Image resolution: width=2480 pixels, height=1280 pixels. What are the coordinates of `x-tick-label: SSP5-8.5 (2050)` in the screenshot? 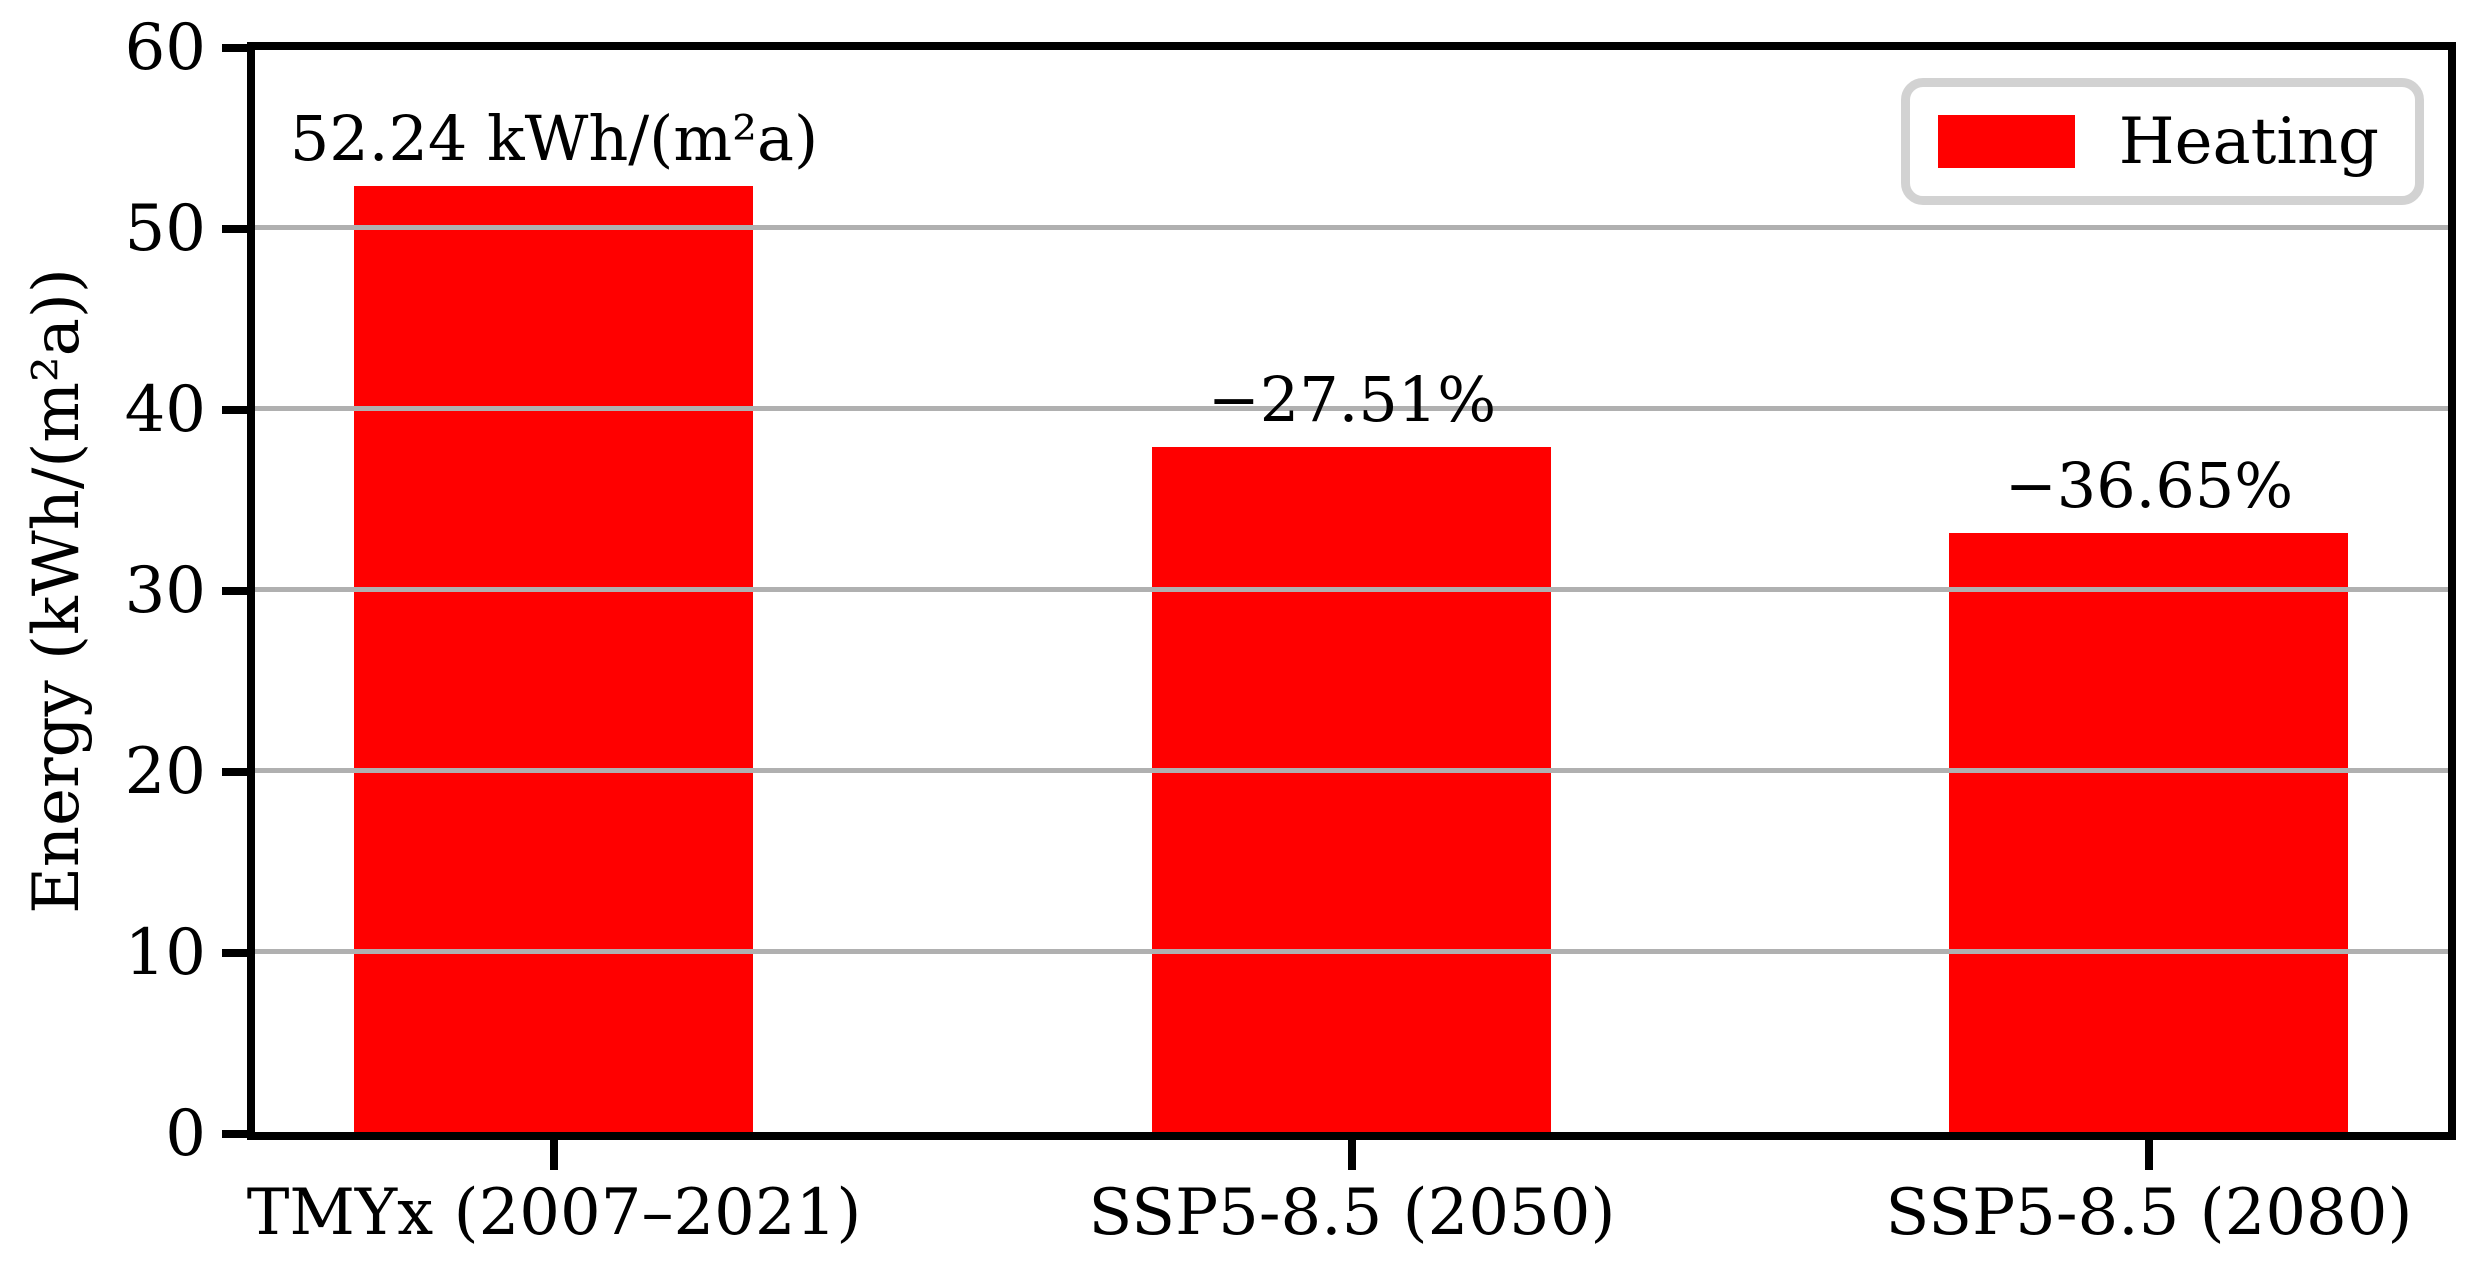 It's located at (1352, 1213).